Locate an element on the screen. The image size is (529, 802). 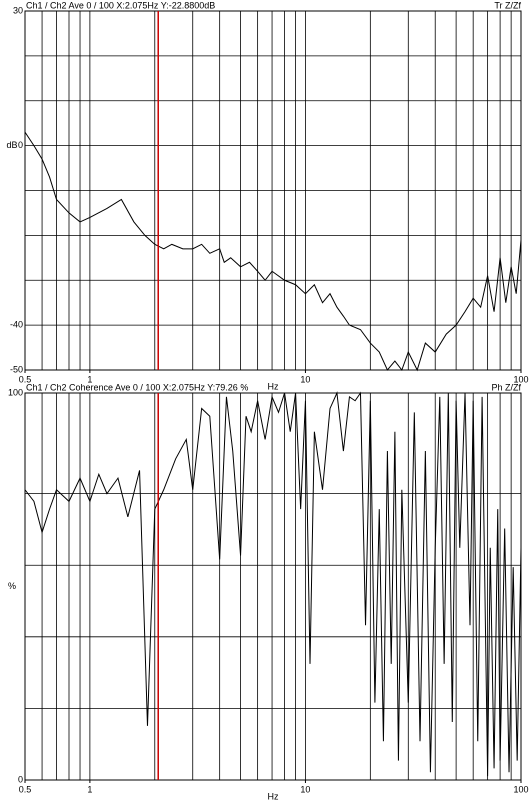
header-right: Ph Z/Zf is located at coordinates (506, 387).